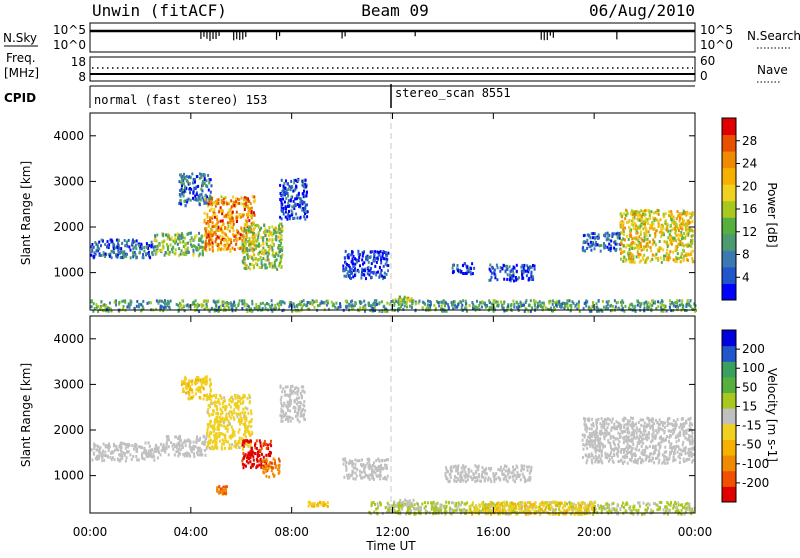 The width and height of the screenshot is (800, 558). I want to click on freq-tick-high: 18, so click(78, 62).